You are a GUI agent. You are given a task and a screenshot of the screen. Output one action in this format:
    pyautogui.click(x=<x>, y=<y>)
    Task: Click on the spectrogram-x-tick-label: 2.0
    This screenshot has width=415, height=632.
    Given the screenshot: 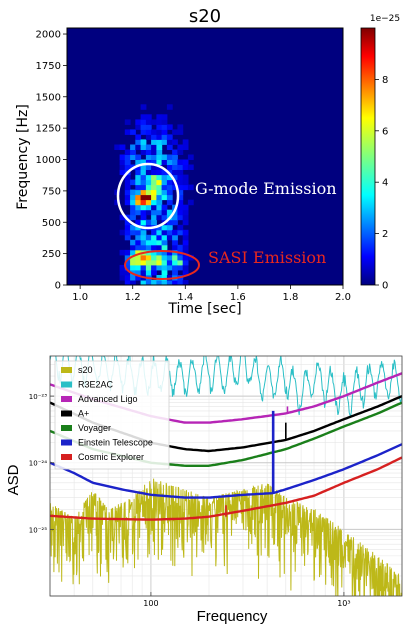 What is the action you would take?
    pyautogui.click(x=343, y=297)
    